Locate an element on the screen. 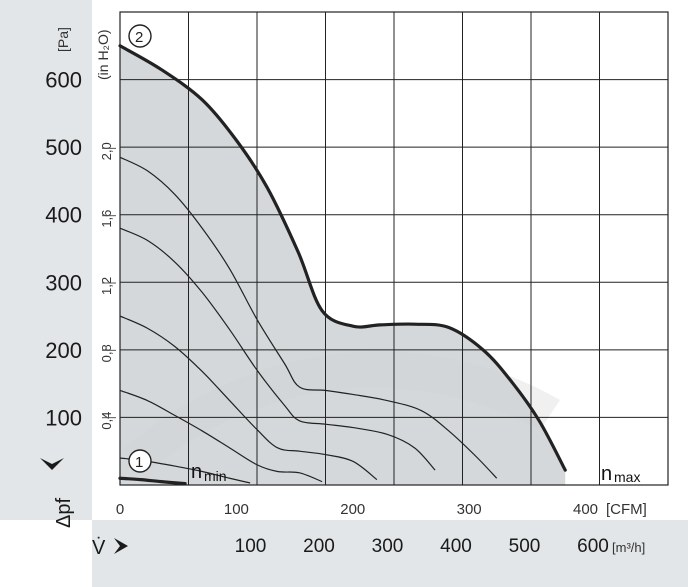  cfm-tick-label: 100 is located at coordinates (236, 509).